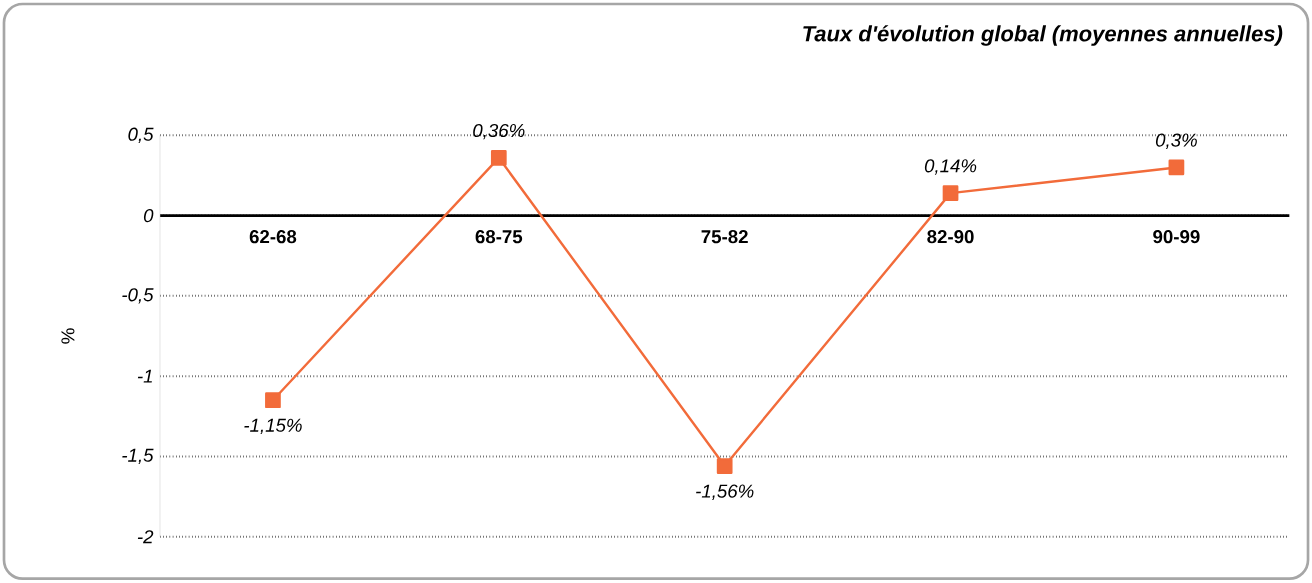  I want to click on data-label: -1,56%, so click(725, 492).